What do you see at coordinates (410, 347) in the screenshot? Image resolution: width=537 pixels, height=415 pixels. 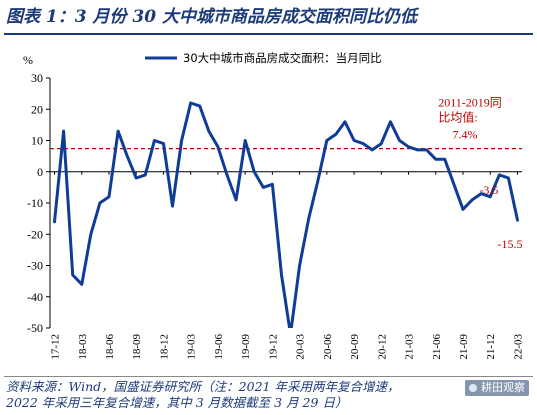 I see `x-tick-label: 21-03` at bounding box center [410, 347].